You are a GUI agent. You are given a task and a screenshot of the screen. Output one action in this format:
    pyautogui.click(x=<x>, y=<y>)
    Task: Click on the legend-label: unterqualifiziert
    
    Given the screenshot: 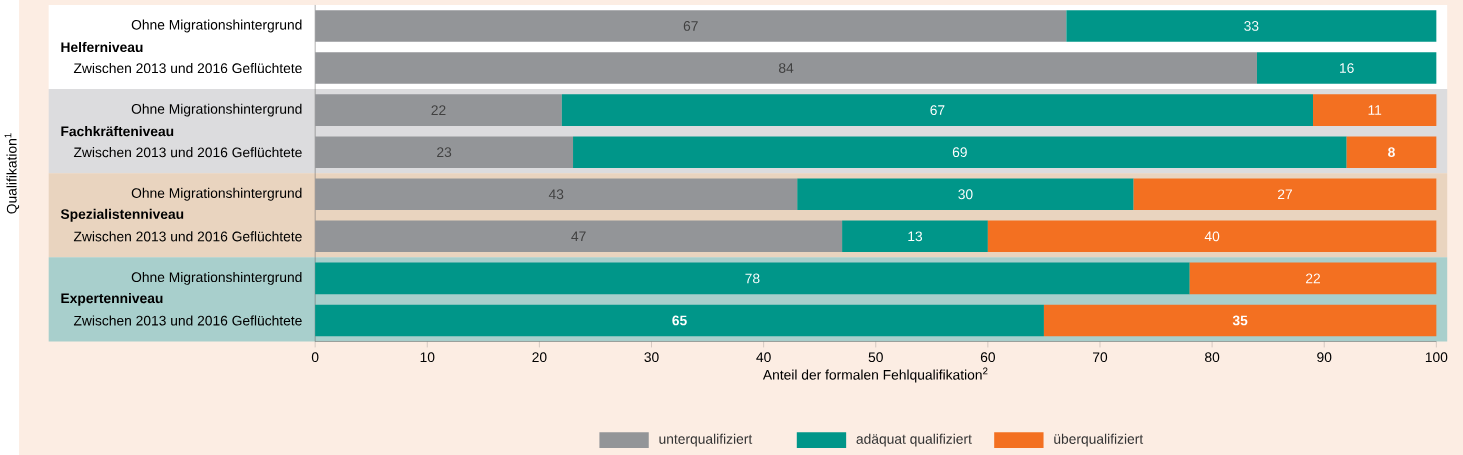 What is the action you would take?
    pyautogui.click(x=706, y=440)
    